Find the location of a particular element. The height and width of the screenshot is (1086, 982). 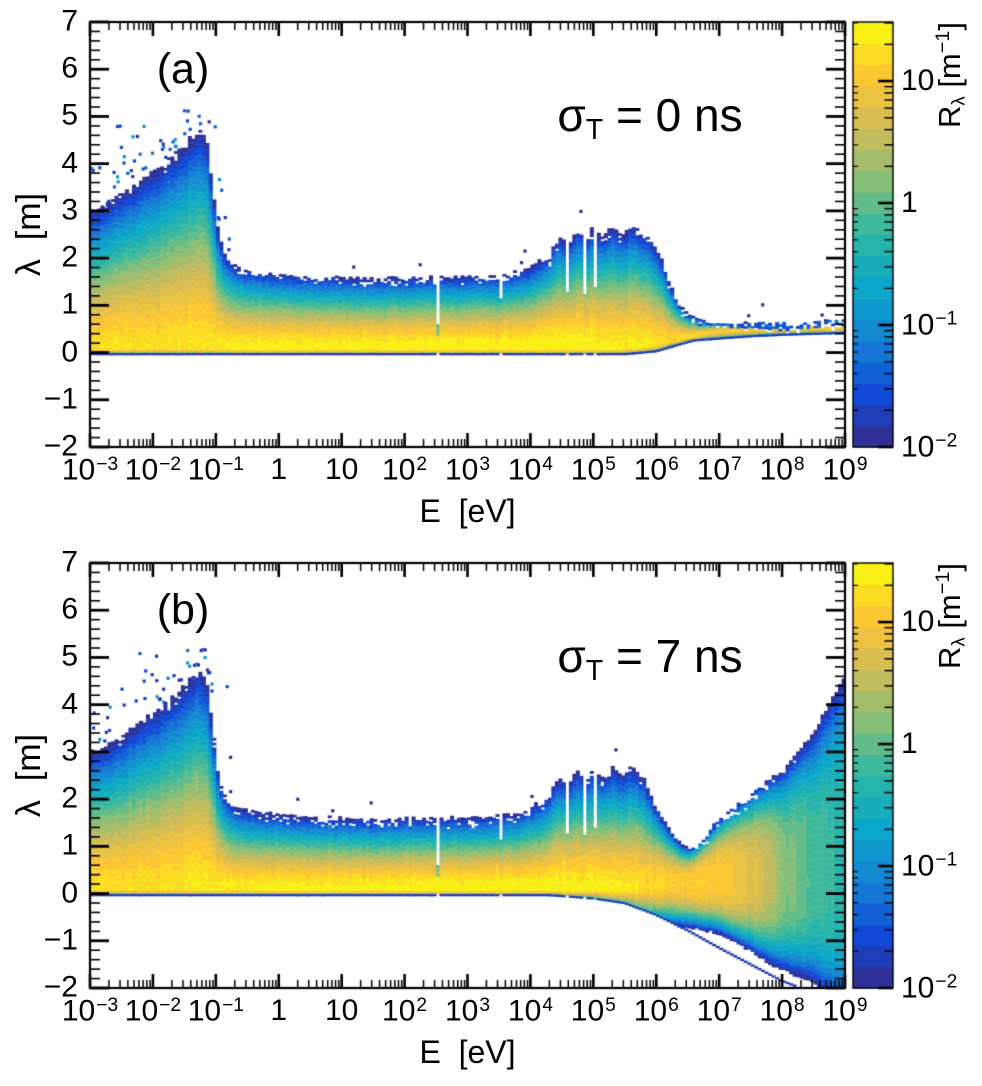

colorbar-title-a: Rλ [m−1] is located at coordinates (953, 231).